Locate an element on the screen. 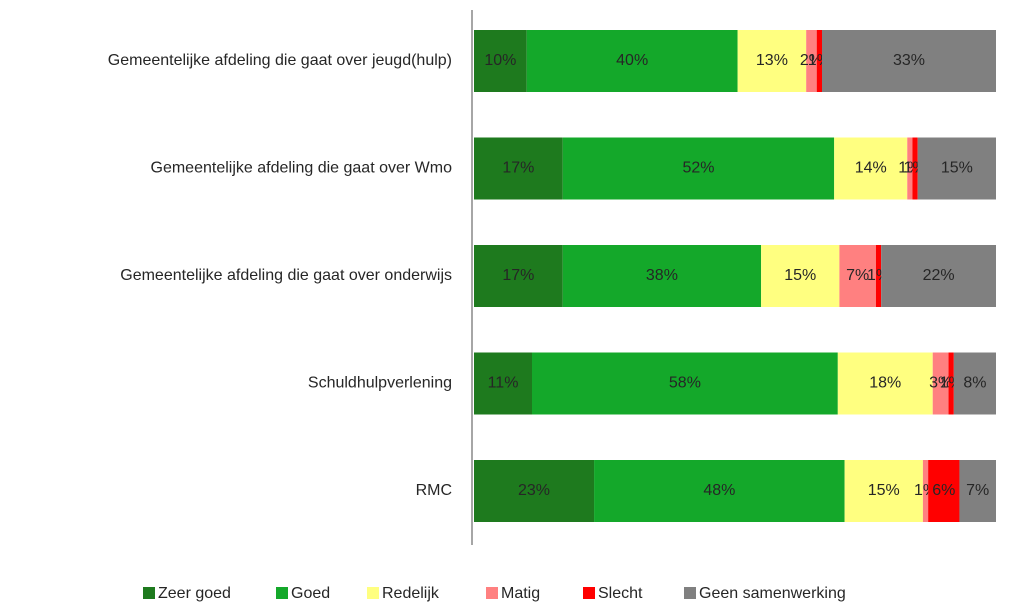  legend-label: Matig is located at coordinates (520, 593).